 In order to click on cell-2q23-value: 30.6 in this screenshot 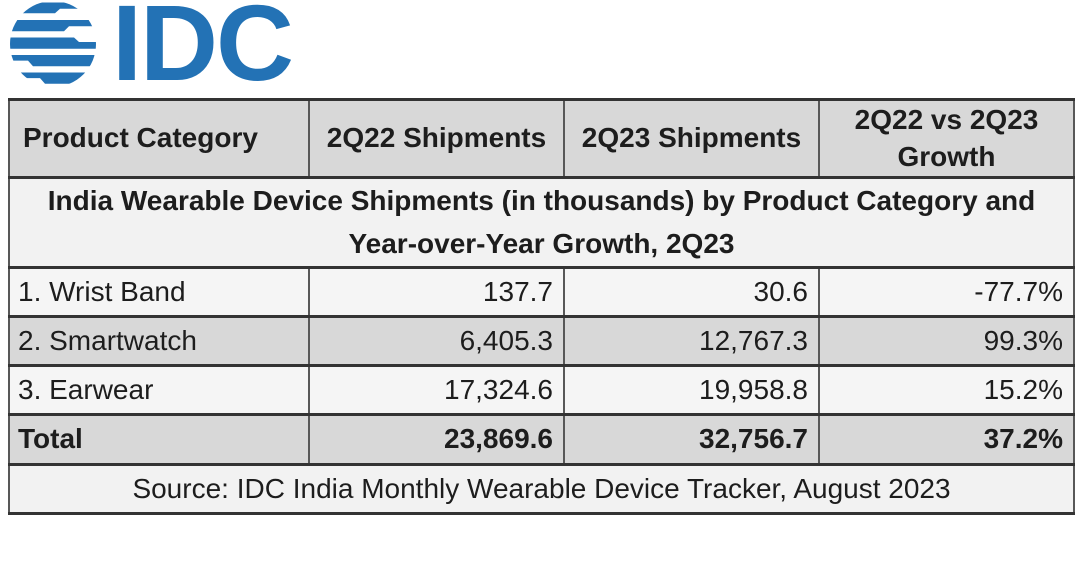, I will do `click(691, 291)`.